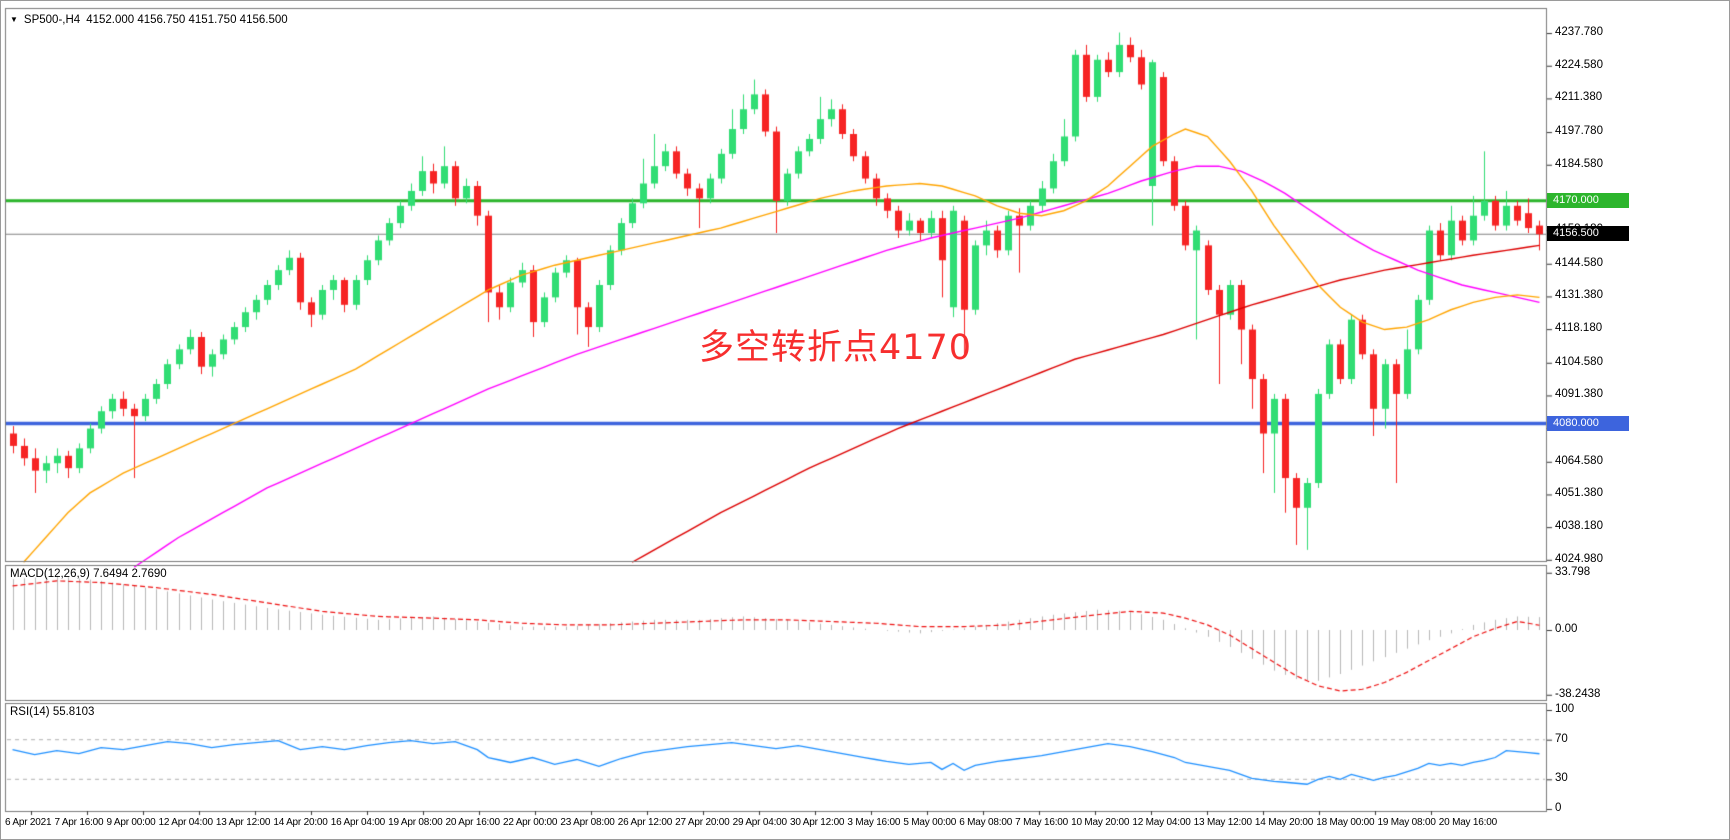  I want to click on time-axis-label: 19 Apr 08:00, so click(415, 822).